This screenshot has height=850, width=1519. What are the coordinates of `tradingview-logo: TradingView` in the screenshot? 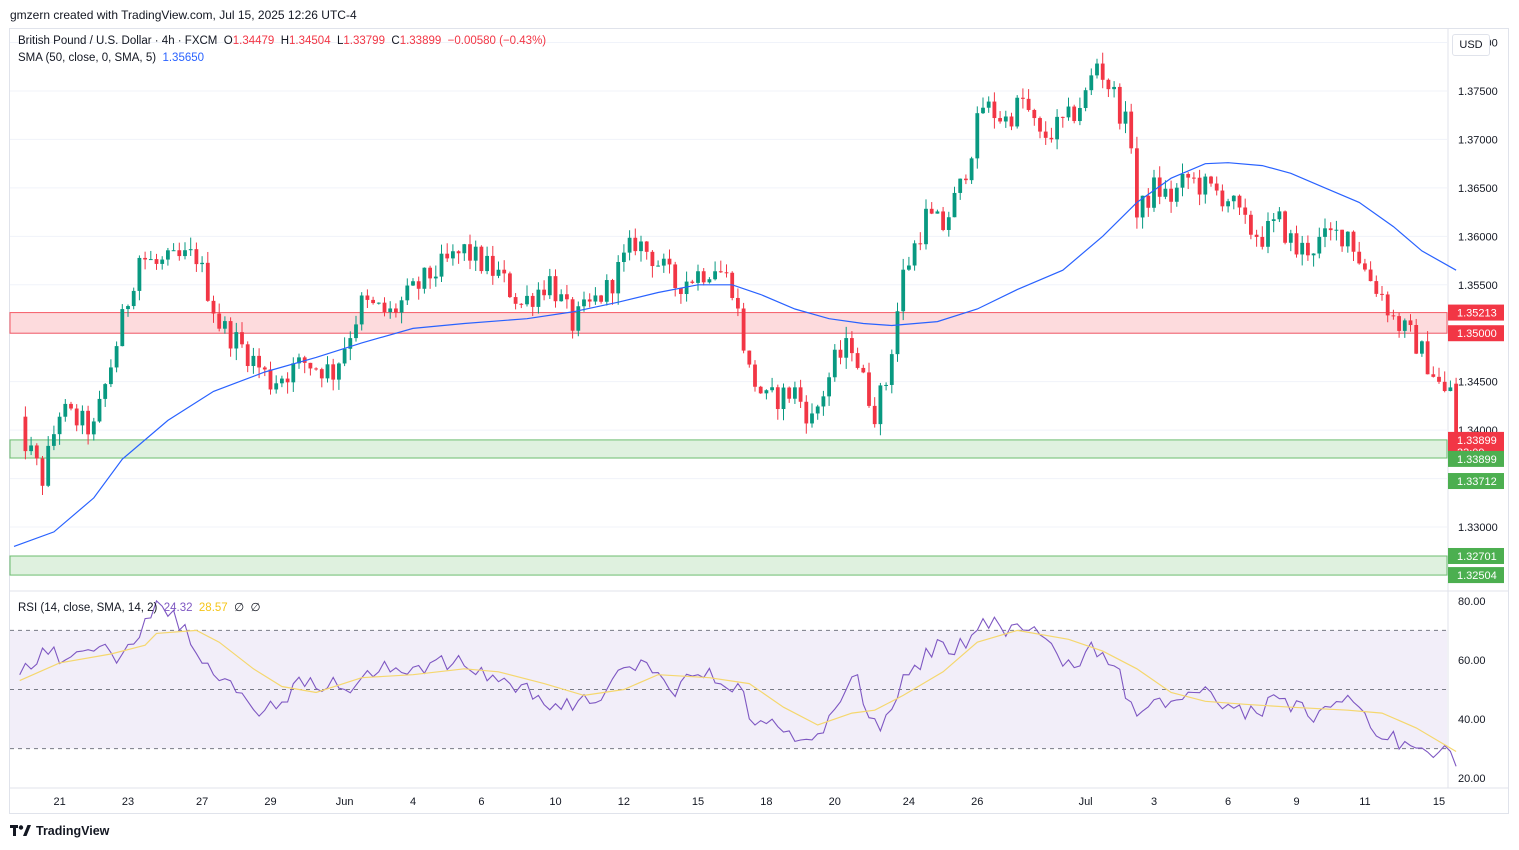 It's located at (59, 831).